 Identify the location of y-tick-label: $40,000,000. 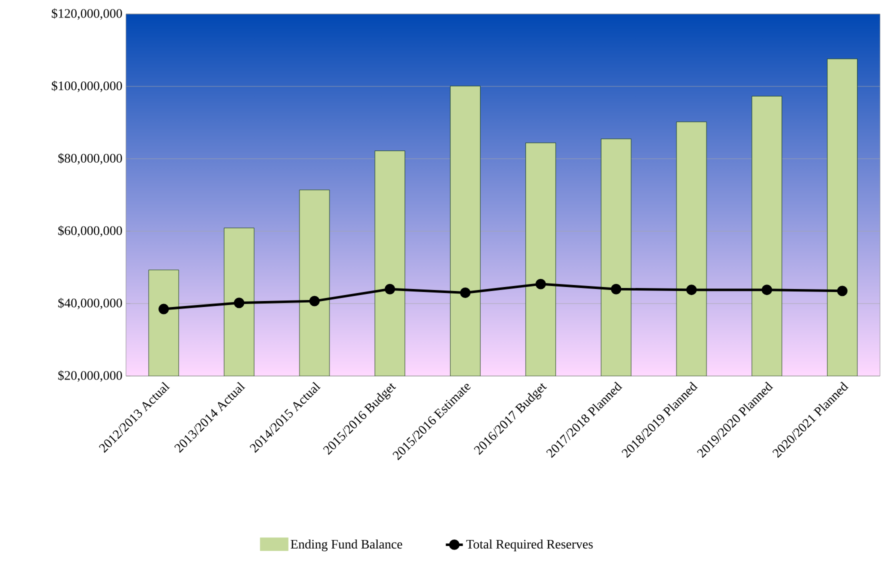
(90, 304).